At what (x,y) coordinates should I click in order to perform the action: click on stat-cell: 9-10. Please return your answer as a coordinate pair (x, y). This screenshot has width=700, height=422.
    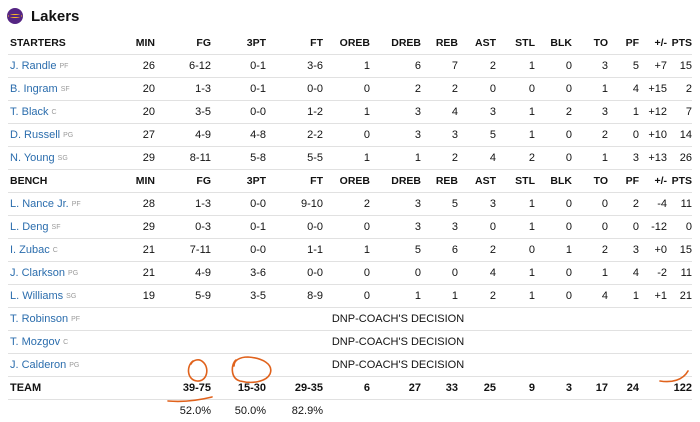
    Looking at the image, I should click on (294, 204).